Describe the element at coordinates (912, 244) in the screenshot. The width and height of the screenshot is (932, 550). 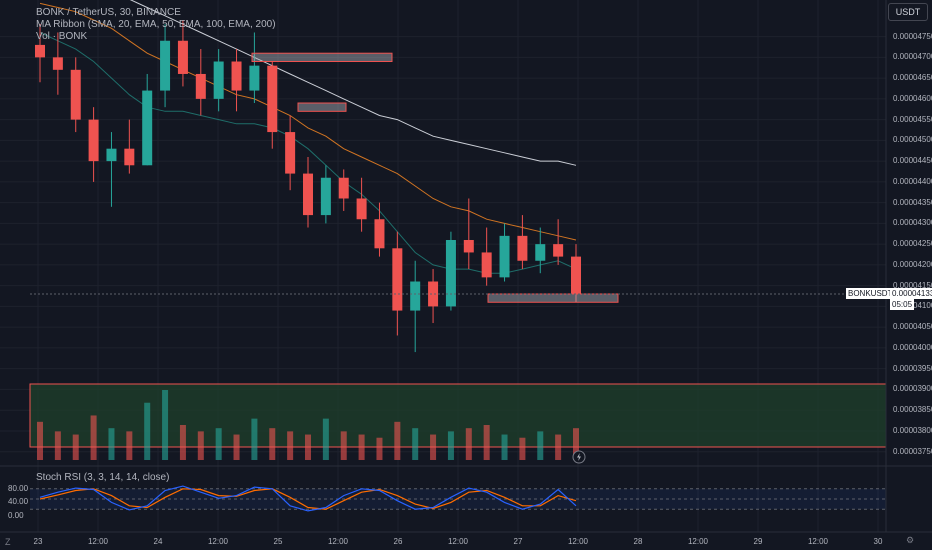
I see `price-tick-label: 0.00004250` at that location.